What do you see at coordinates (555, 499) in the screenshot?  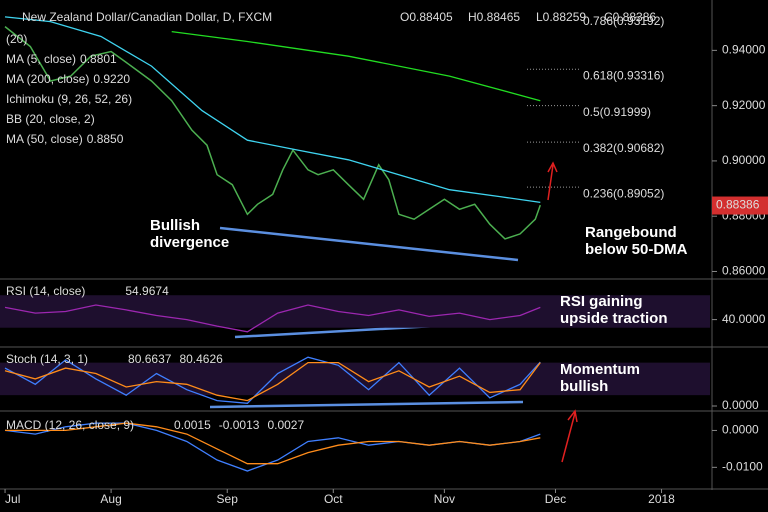 I see `x-tick-label: Dec` at bounding box center [555, 499].